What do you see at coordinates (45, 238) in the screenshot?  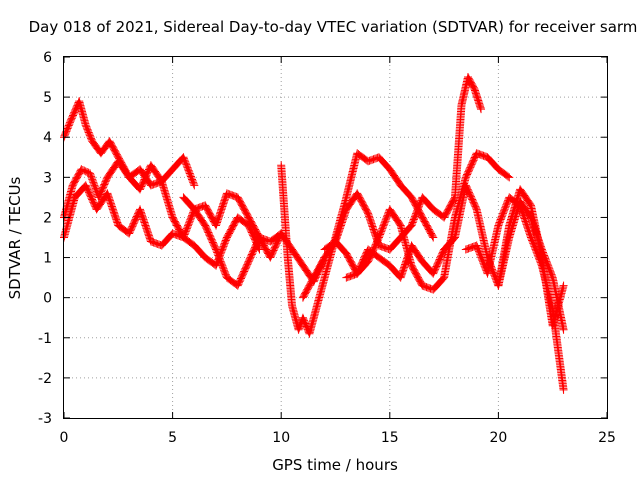 I see `y-tick-labels: -3 -2 -1 0 1 2 3 4 5 6` at bounding box center [45, 238].